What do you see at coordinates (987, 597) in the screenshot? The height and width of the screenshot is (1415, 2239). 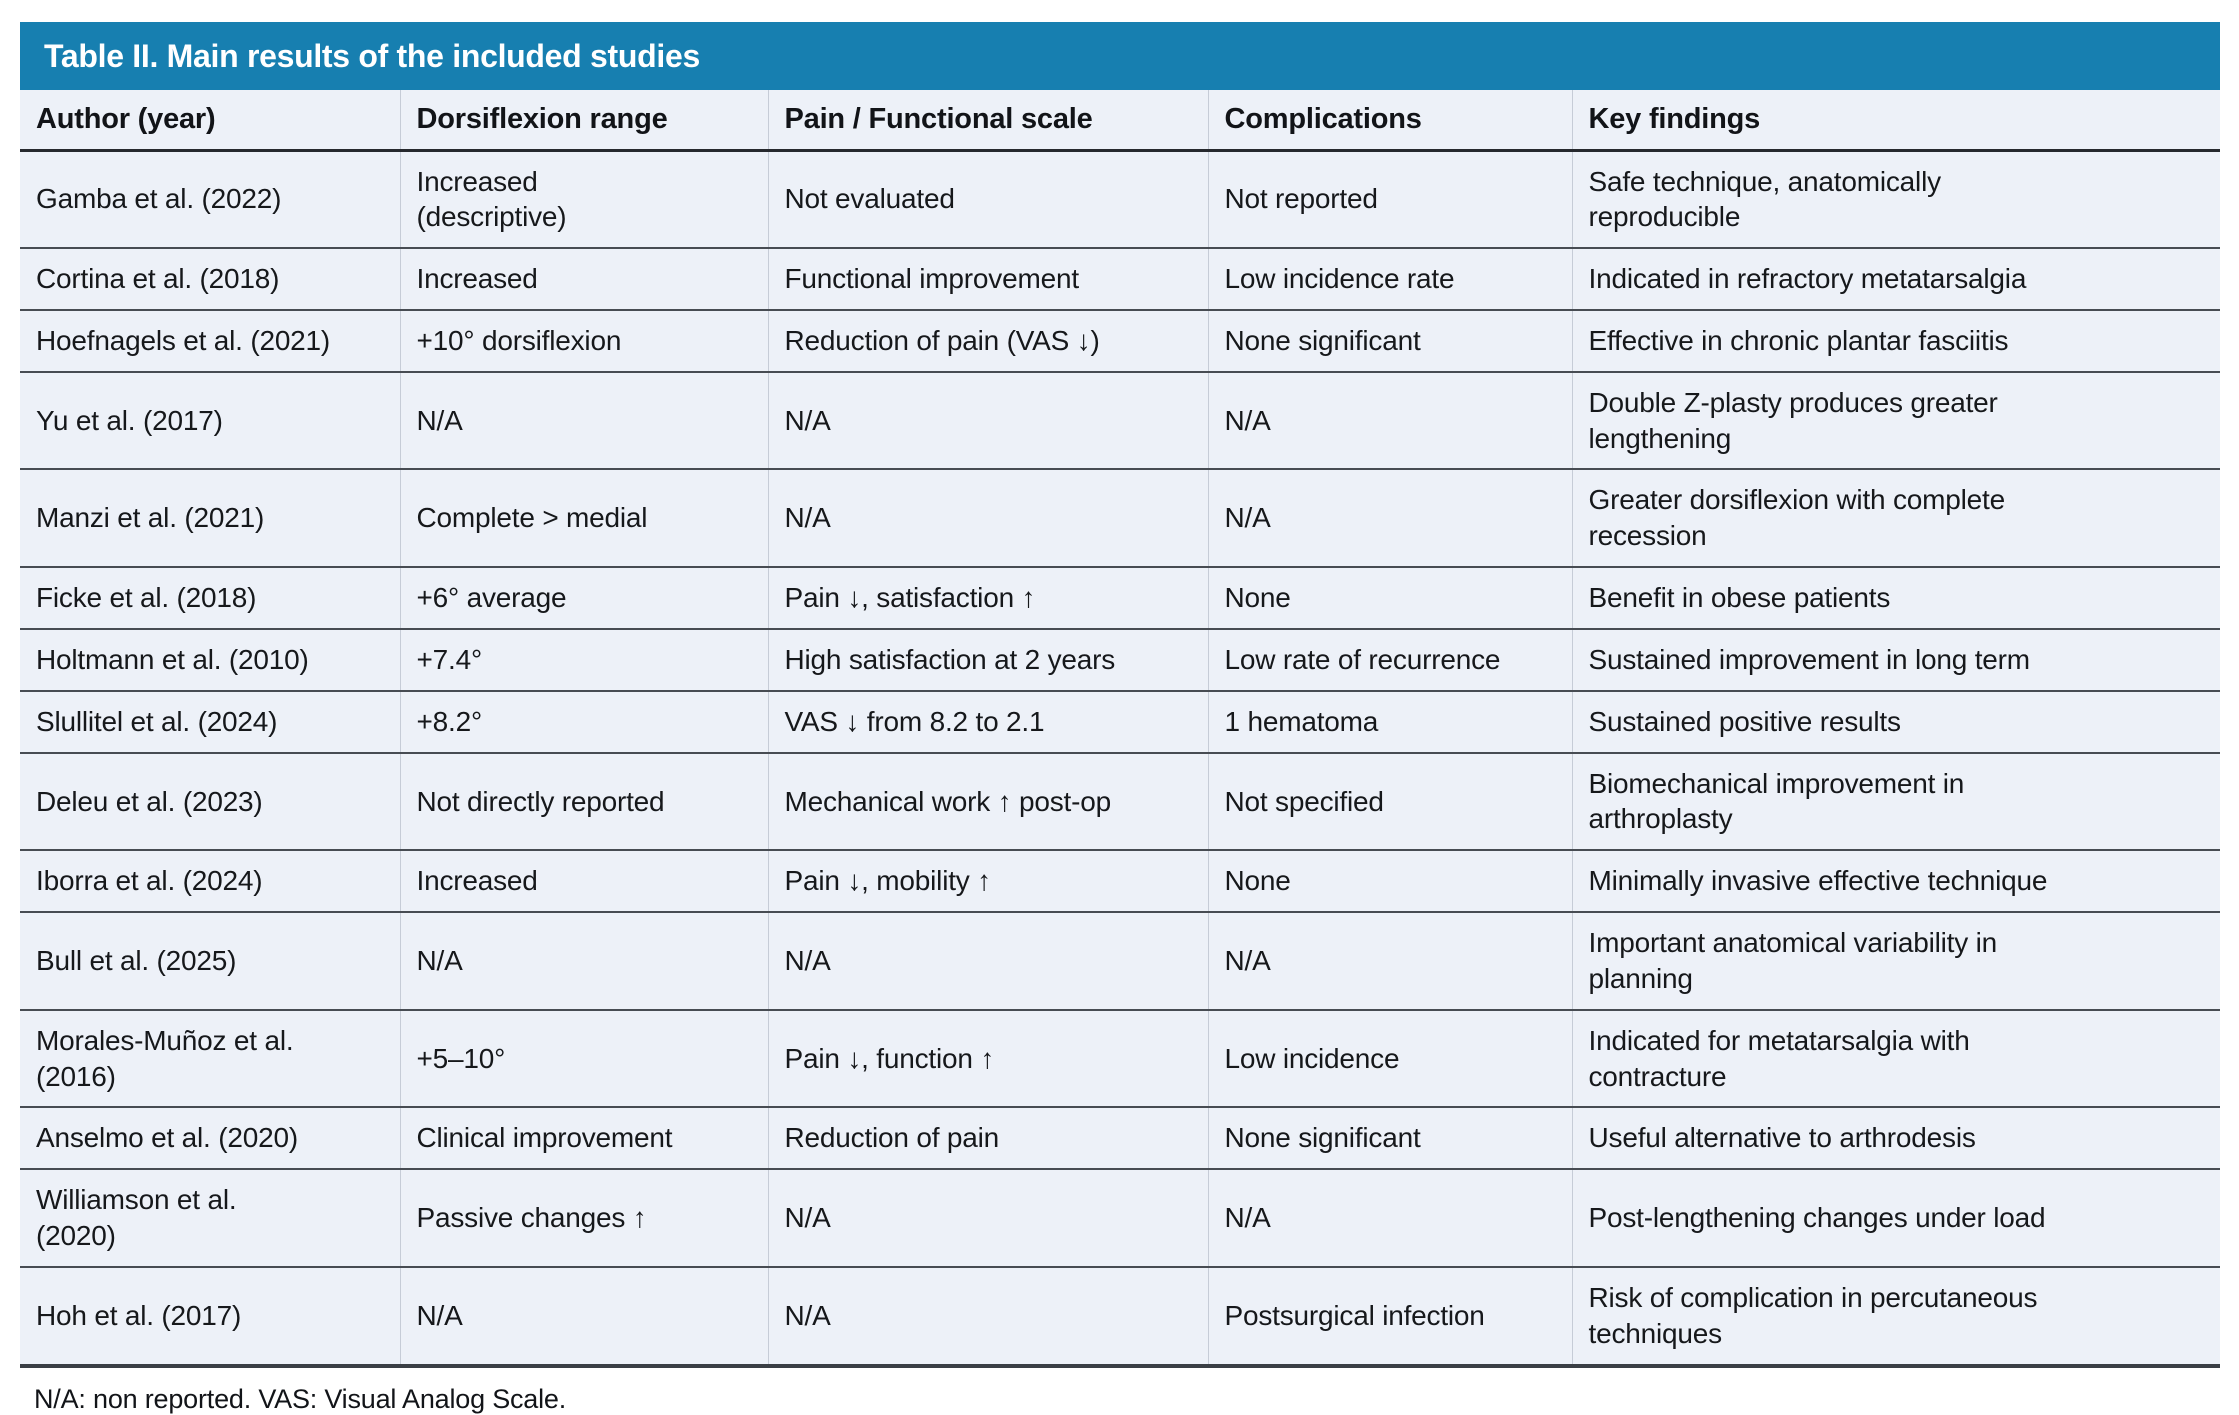 I see `pain-cell: Pain ↓, satisfaction ↑` at bounding box center [987, 597].